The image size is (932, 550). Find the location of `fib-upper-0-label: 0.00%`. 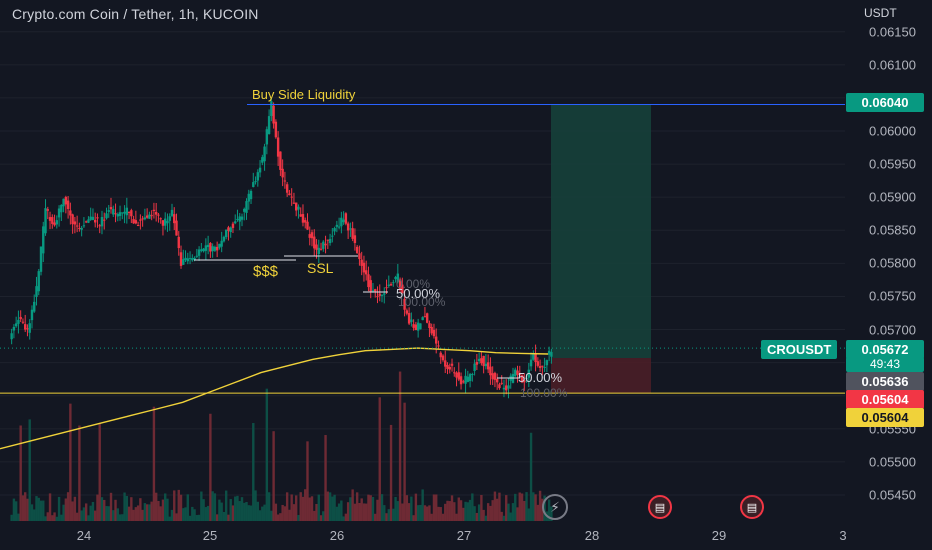

fib-upper-0-label: 0.00% is located at coordinates (413, 284).